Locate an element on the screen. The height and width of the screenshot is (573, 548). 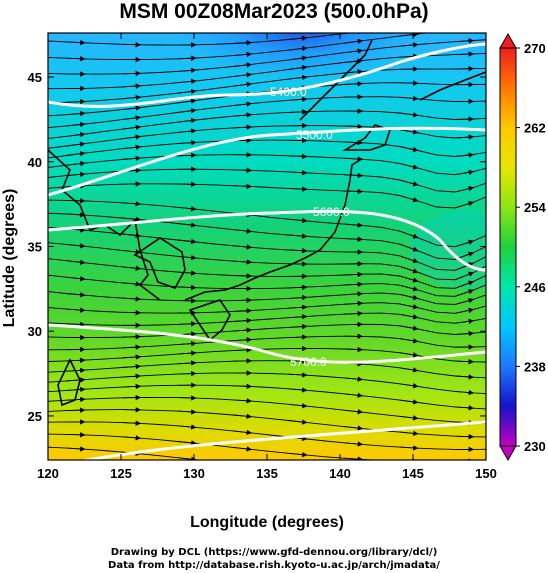
y-tick-label: 25 is located at coordinates (35, 416).